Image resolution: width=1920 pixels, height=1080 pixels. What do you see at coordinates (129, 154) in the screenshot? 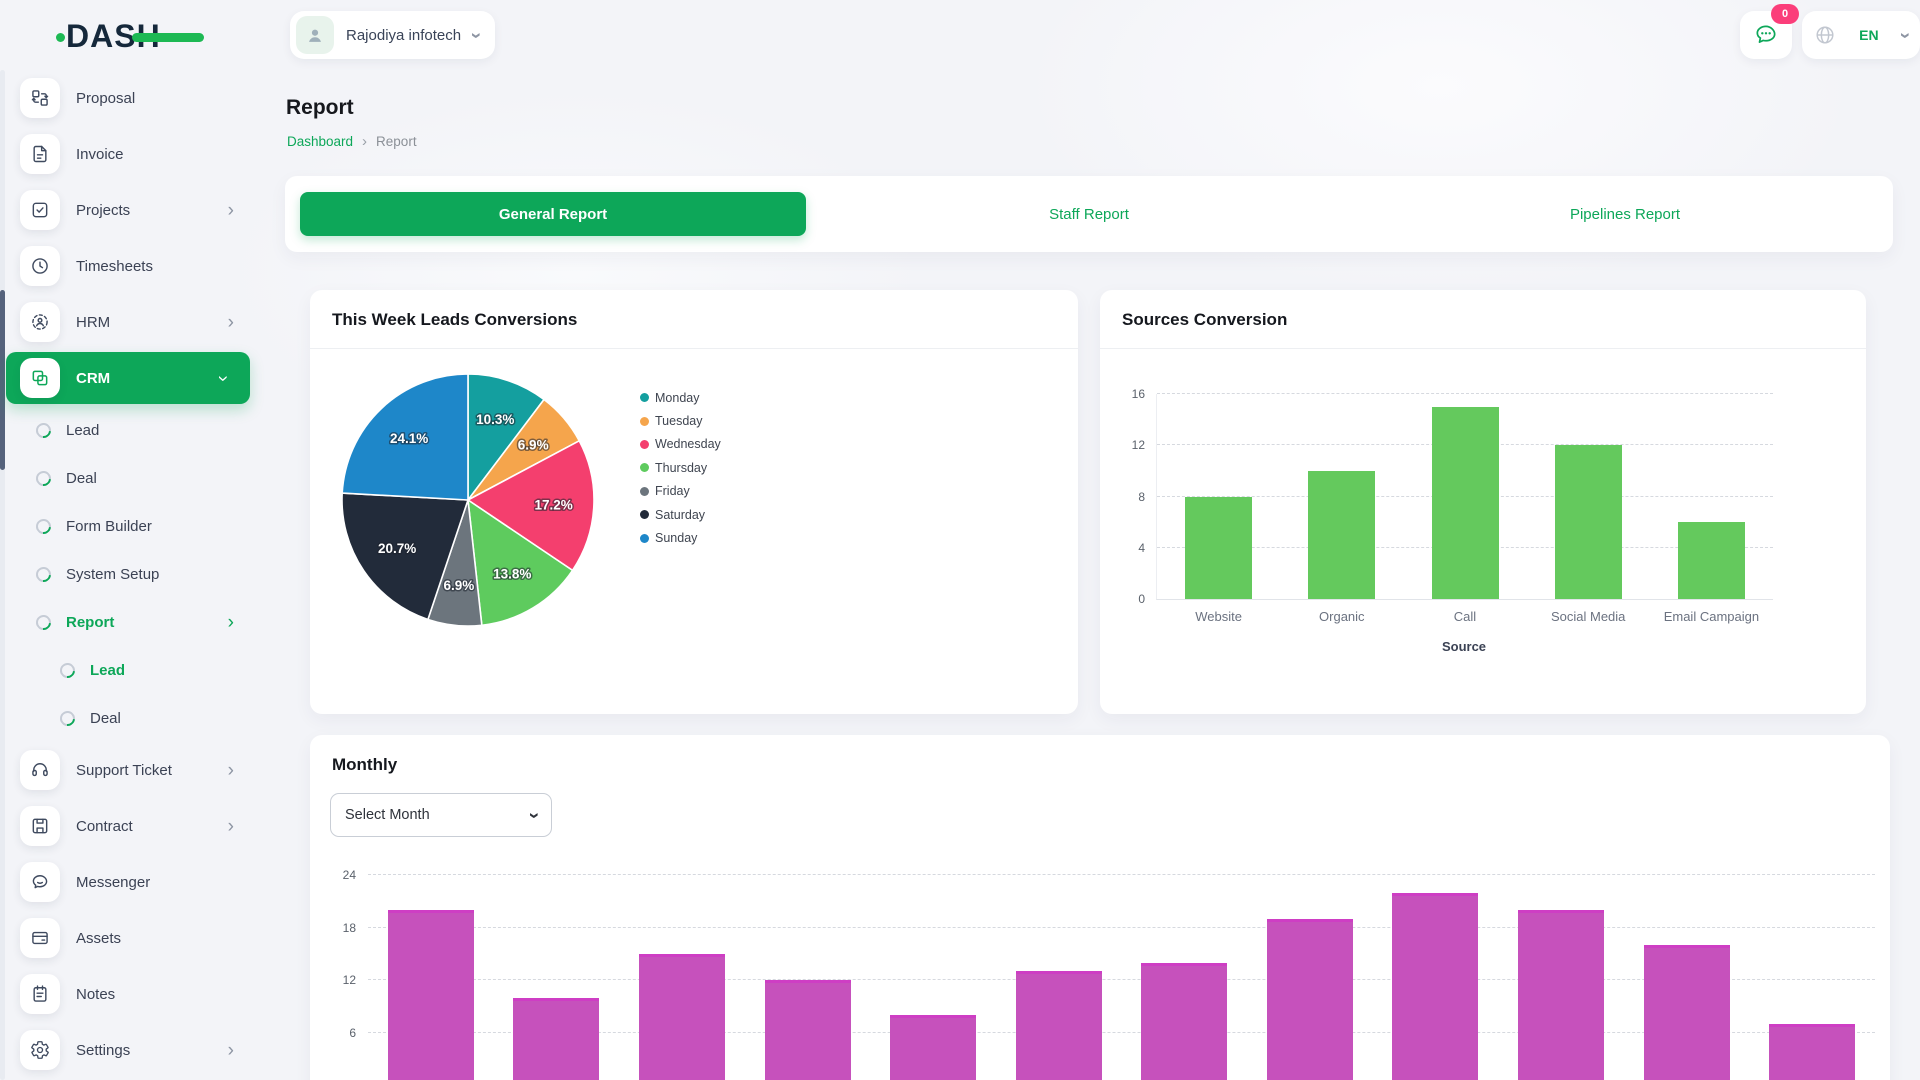
I see `sidebar-item-invoice: Invoice` at bounding box center [129, 154].